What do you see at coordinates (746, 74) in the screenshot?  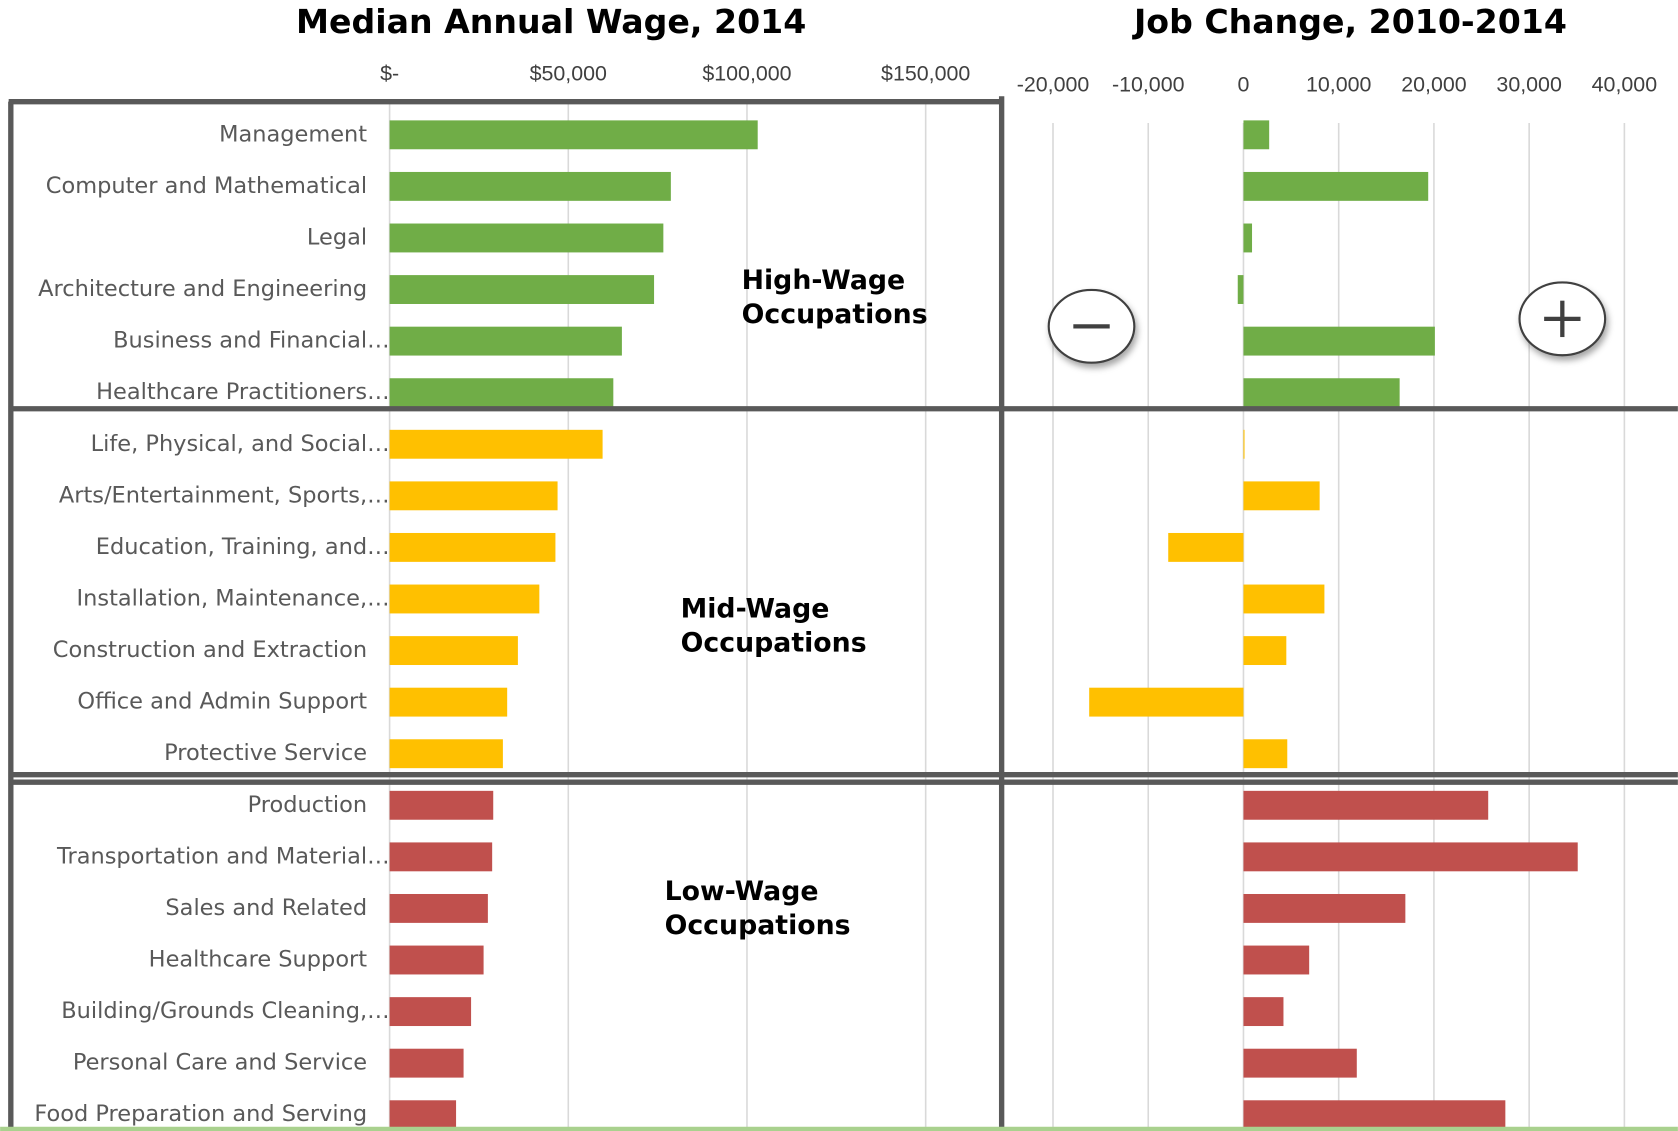 I see `x-tick-label: $100,000` at bounding box center [746, 74].